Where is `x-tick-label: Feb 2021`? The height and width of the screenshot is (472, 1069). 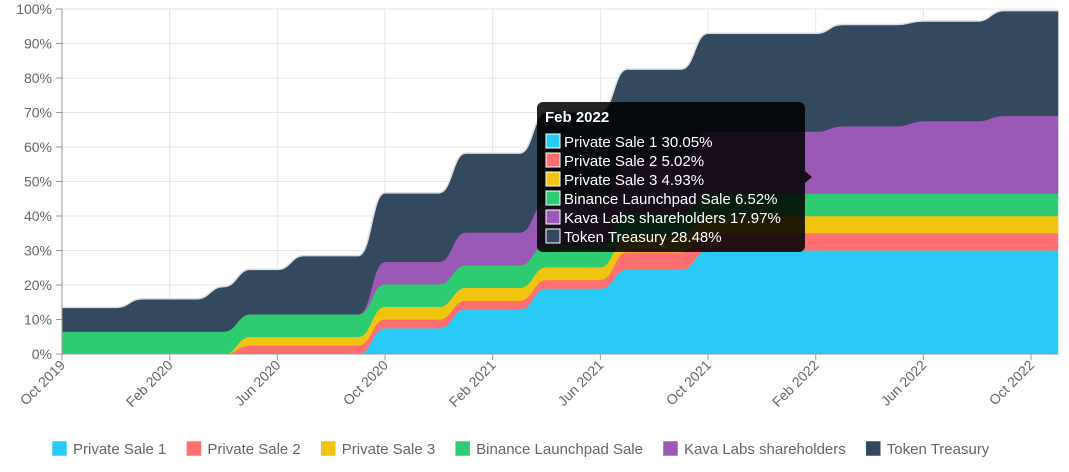 x-tick-label: Feb 2021 is located at coordinates (472, 383).